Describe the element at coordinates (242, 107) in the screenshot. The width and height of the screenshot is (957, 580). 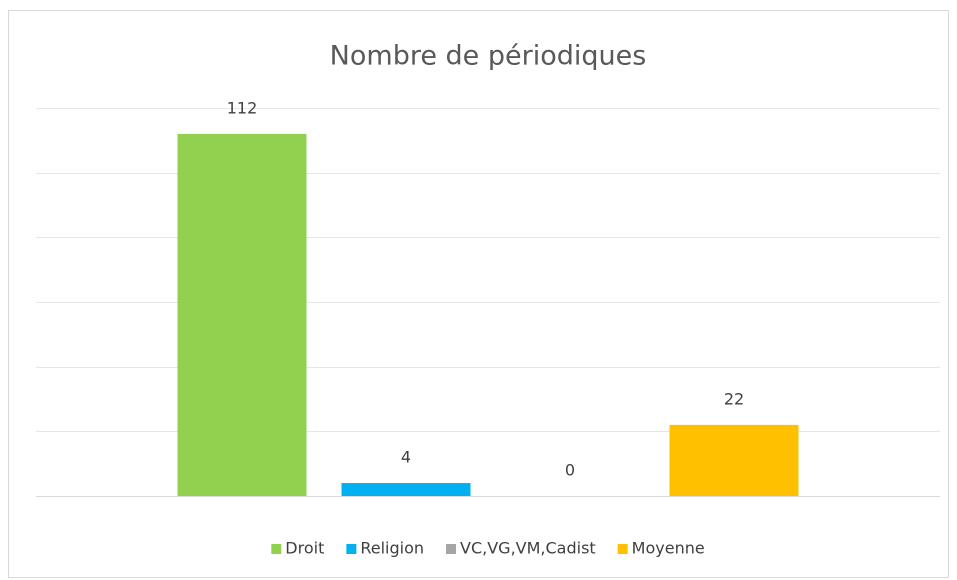
I see `data-label: 112` at that location.